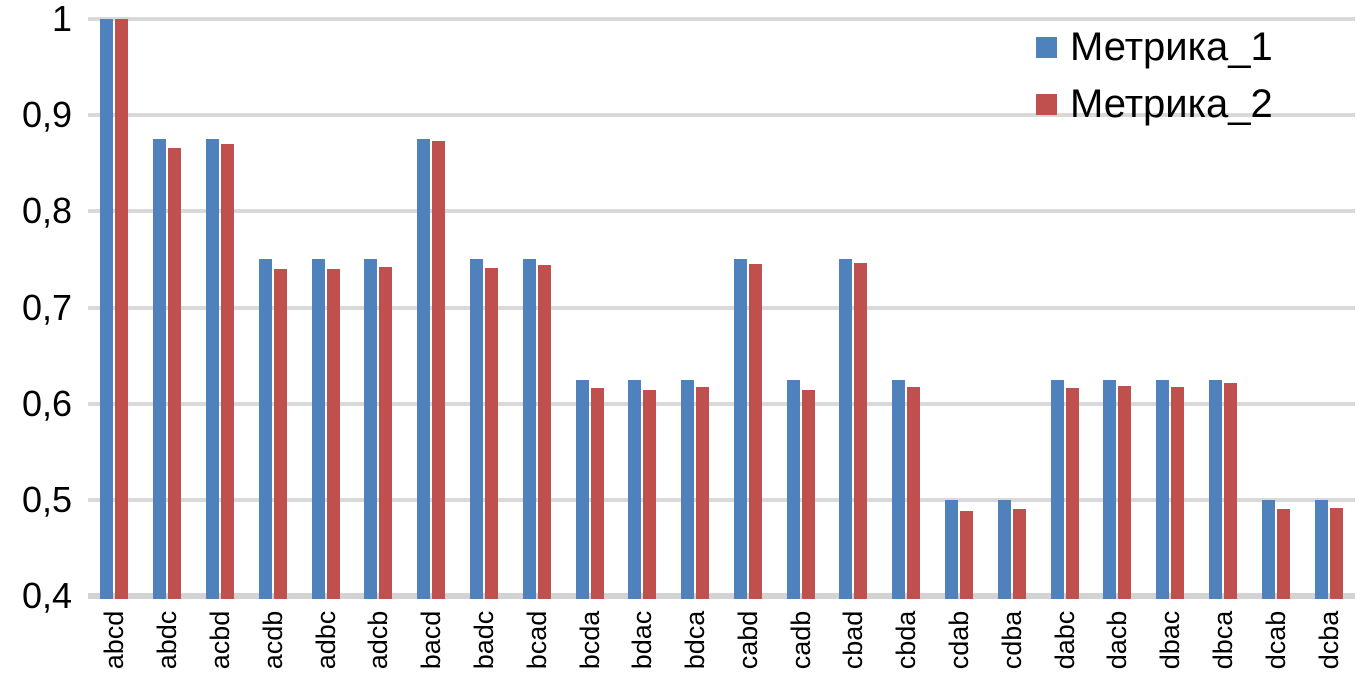  Describe the element at coordinates (688, 489) in the screenshot. I see `bar-series-1-bdca` at that location.